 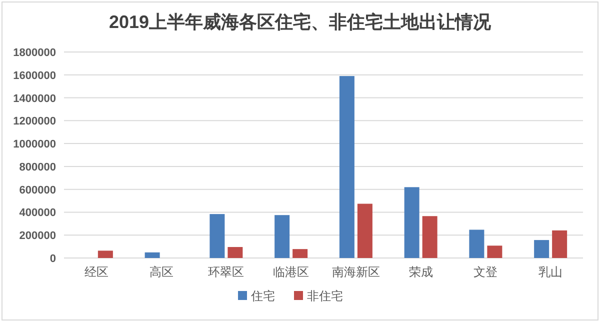 What do you see at coordinates (96, 272) in the screenshot?
I see `x-tick-label: 经区` at bounding box center [96, 272].